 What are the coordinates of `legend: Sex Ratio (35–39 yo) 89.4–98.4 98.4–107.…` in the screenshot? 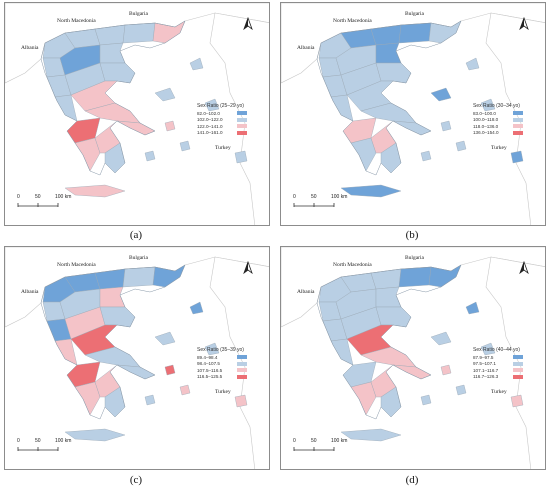 It's located at (222, 363).